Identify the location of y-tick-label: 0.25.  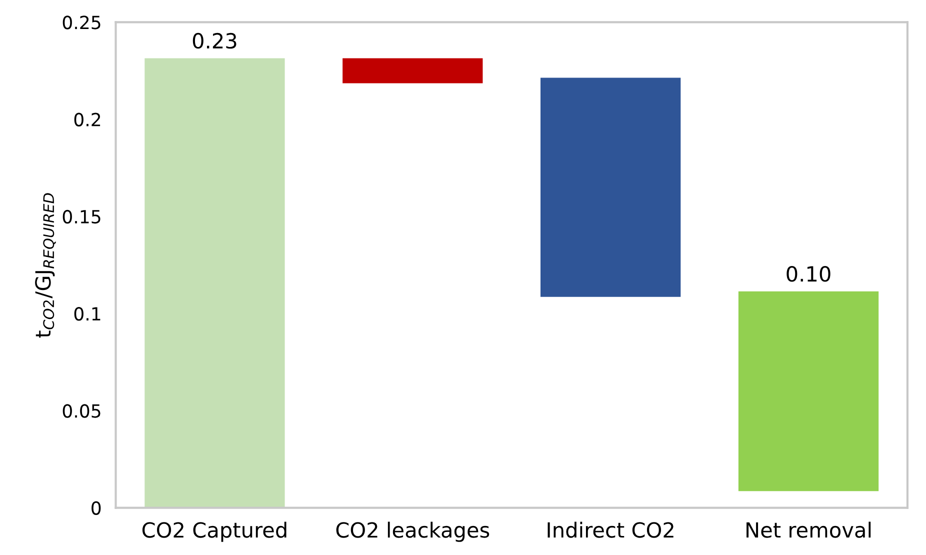
(81, 23).